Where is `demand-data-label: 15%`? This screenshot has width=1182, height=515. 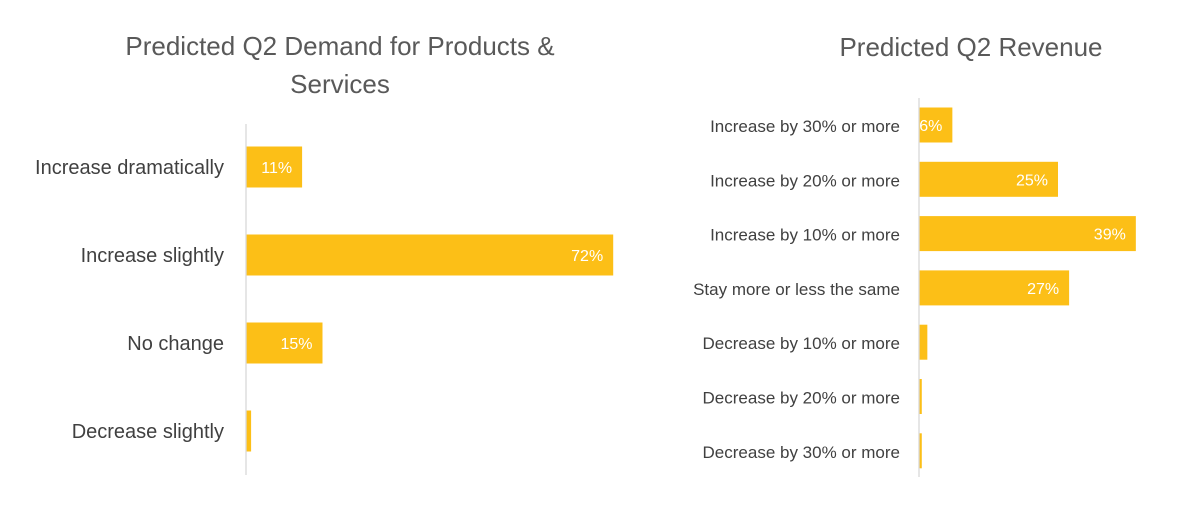
demand-data-label: 15% is located at coordinates (296, 344).